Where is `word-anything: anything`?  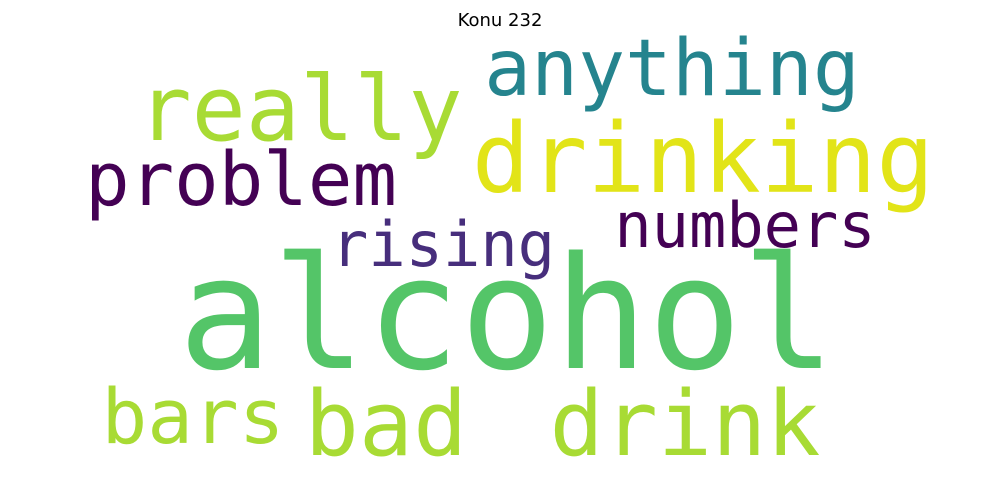 word-anything: anything is located at coordinates (672, 69).